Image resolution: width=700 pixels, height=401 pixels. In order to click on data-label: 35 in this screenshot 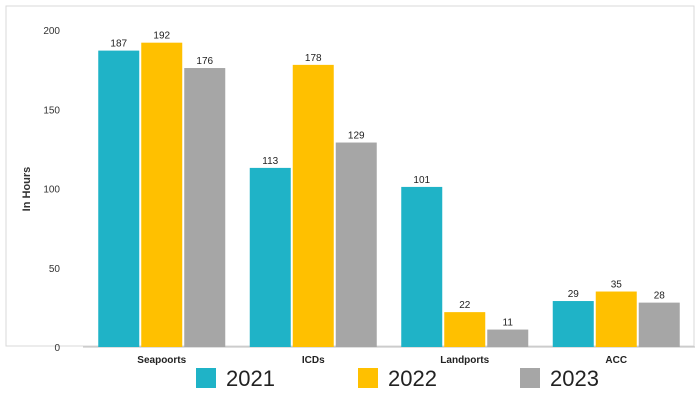, I will do `click(617, 285)`.